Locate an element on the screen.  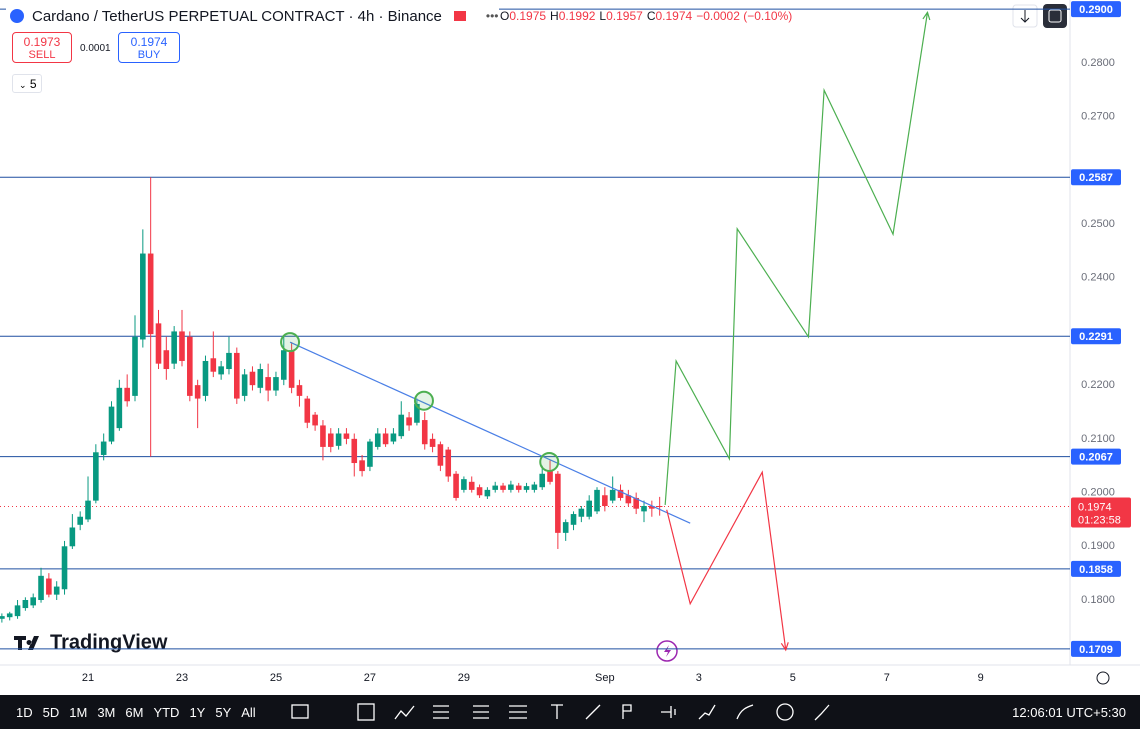
timeframe-button: 1M is located at coordinates (78, 712).